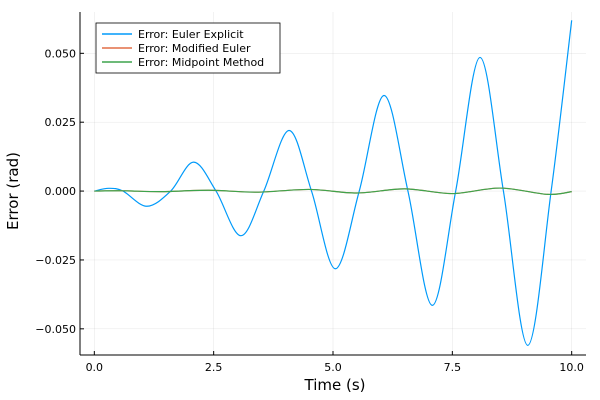 This screenshot has width=600, height=400. Describe the element at coordinates (191, 34) in the screenshot. I see `legend-label-0: Error: Euler Explicit` at that location.